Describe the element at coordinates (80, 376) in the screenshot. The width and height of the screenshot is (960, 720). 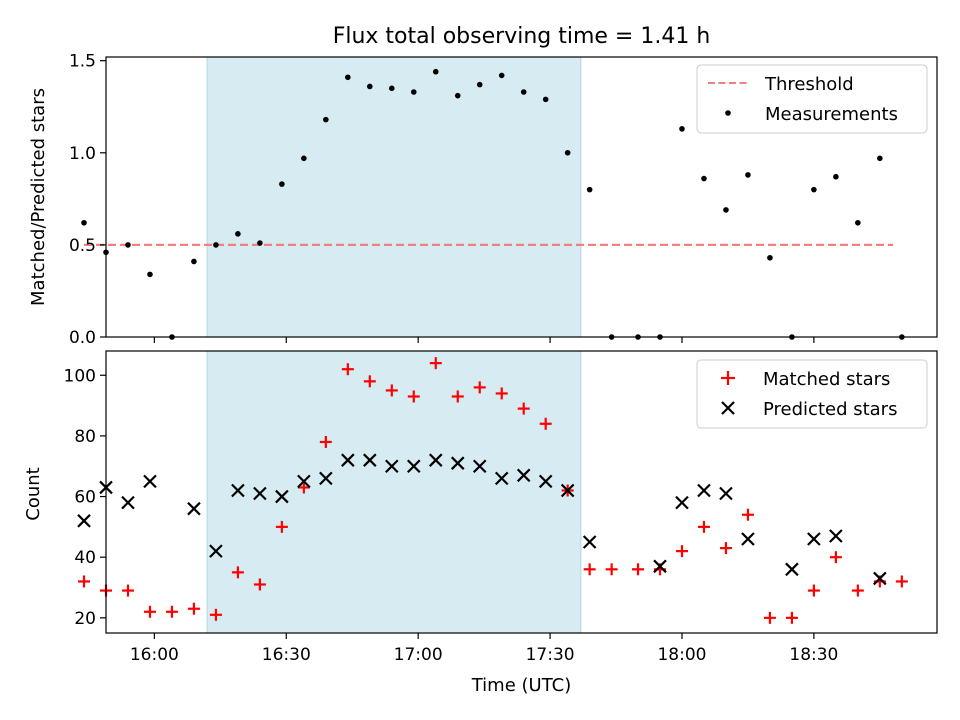
I see `count-y-tick-label: 100` at that location.